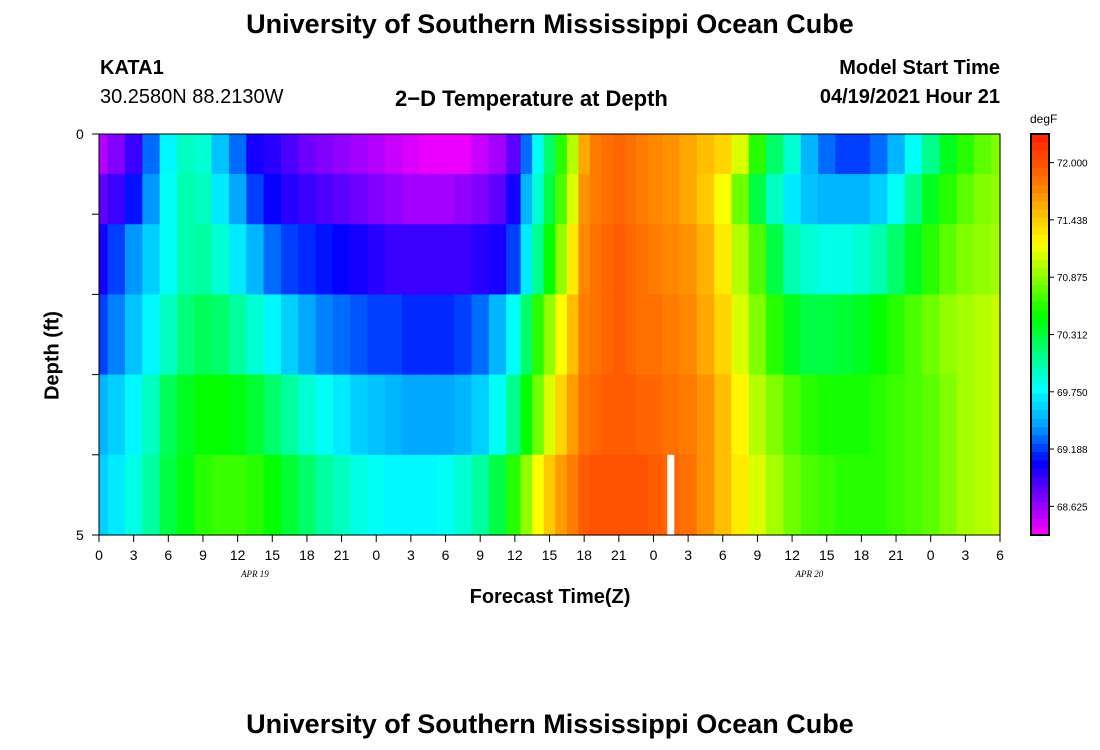  Describe the element at coordinates (1072, 507) in the screenshot. I see `colorbar-tick-label: 68.625` at that location.